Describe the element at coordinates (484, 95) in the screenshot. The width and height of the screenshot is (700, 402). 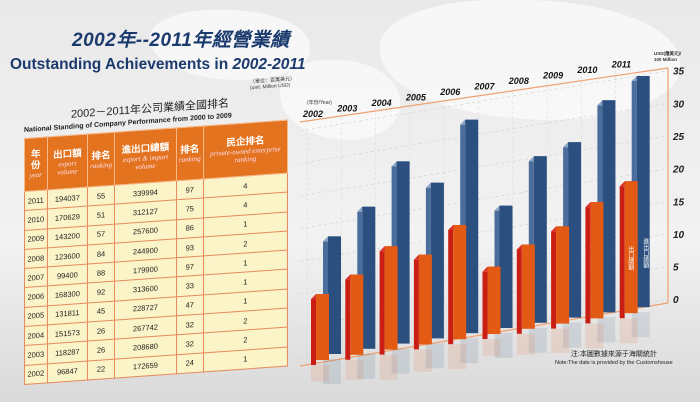
I see `top-axis-line` at that location.